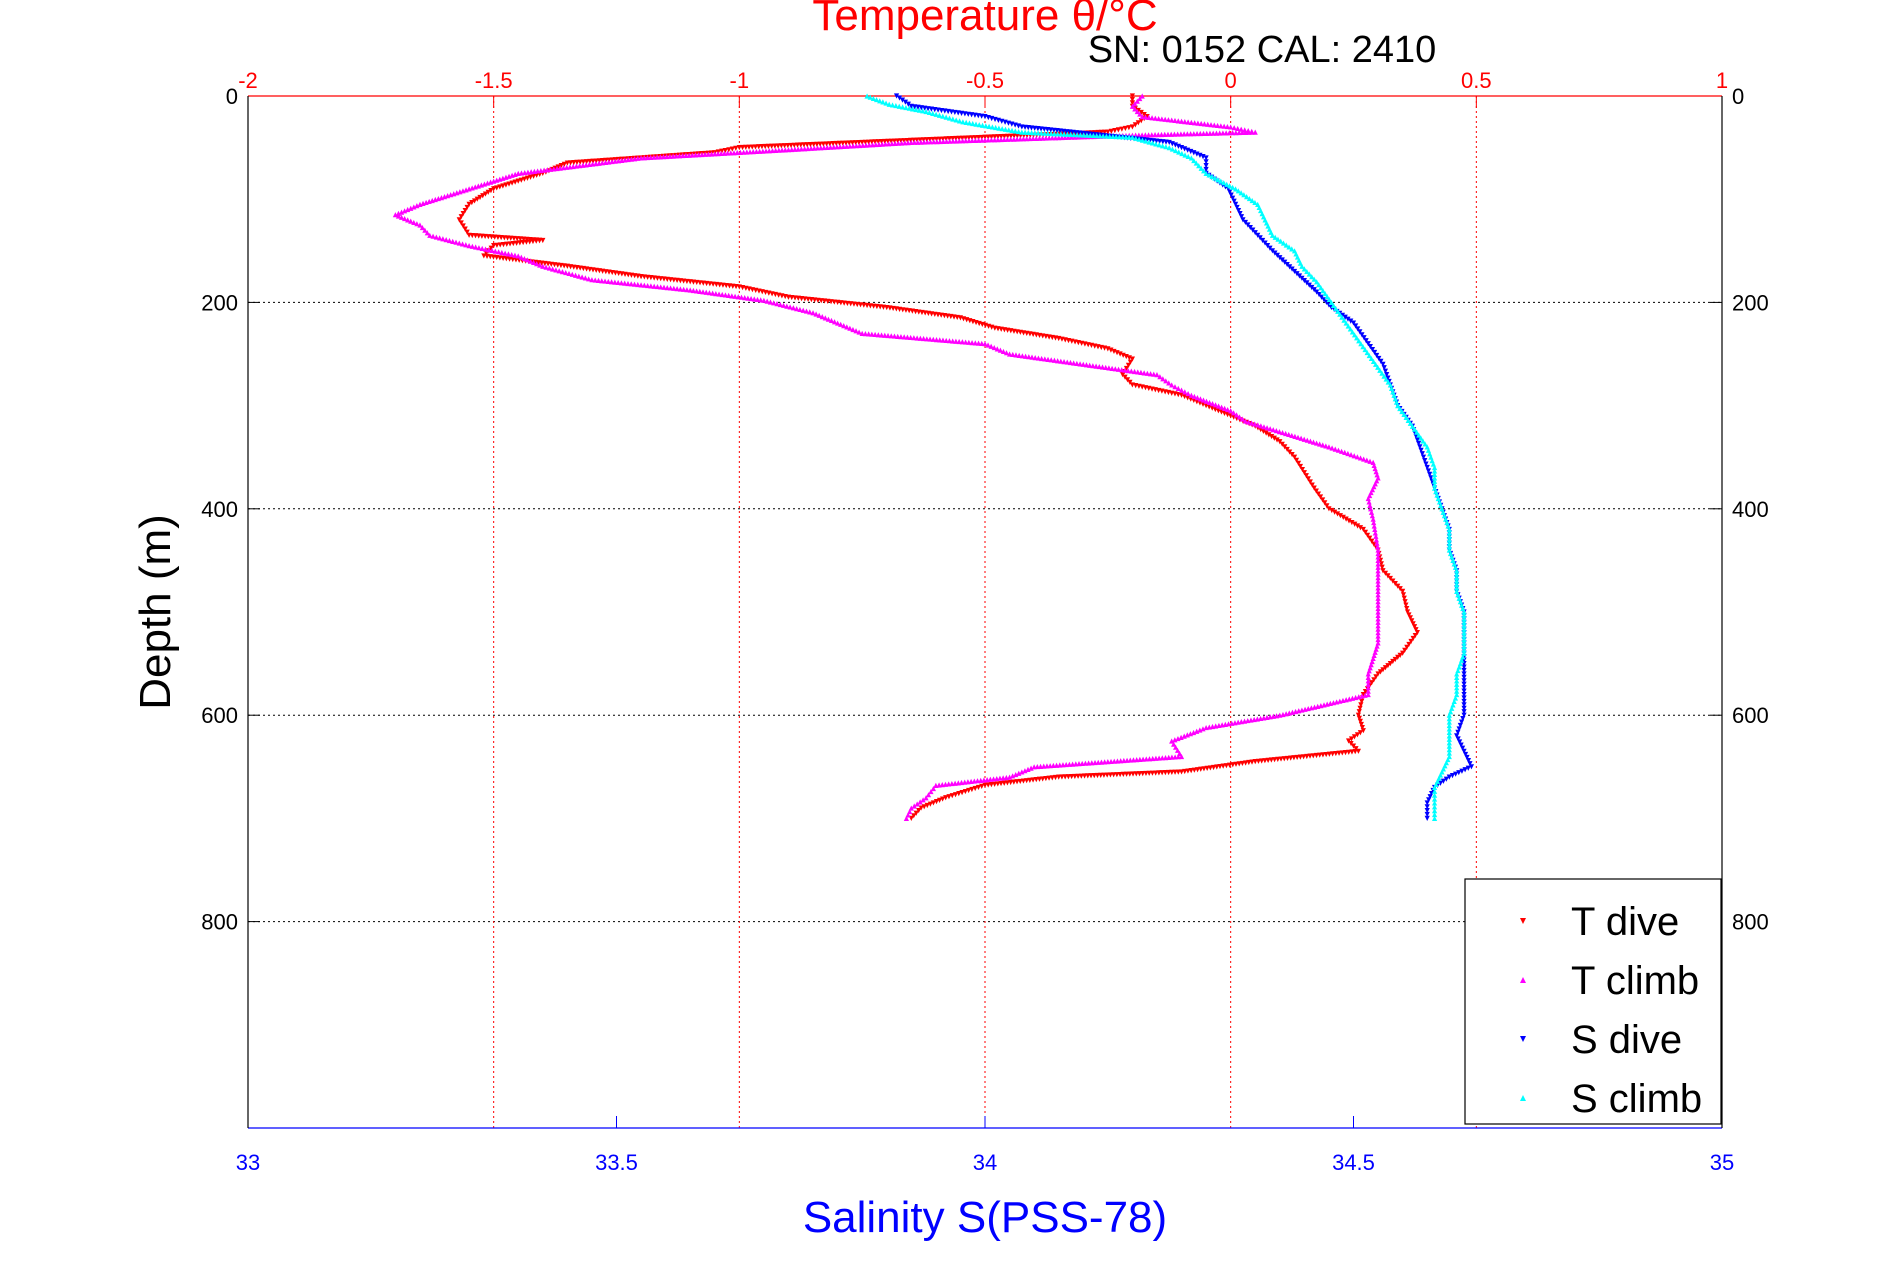 This screenshot has height=1262, width=1891. Describe the element at coordinates (1738, 96) in the screenshot. I see `depth-tick-label-right: 0` at that location.